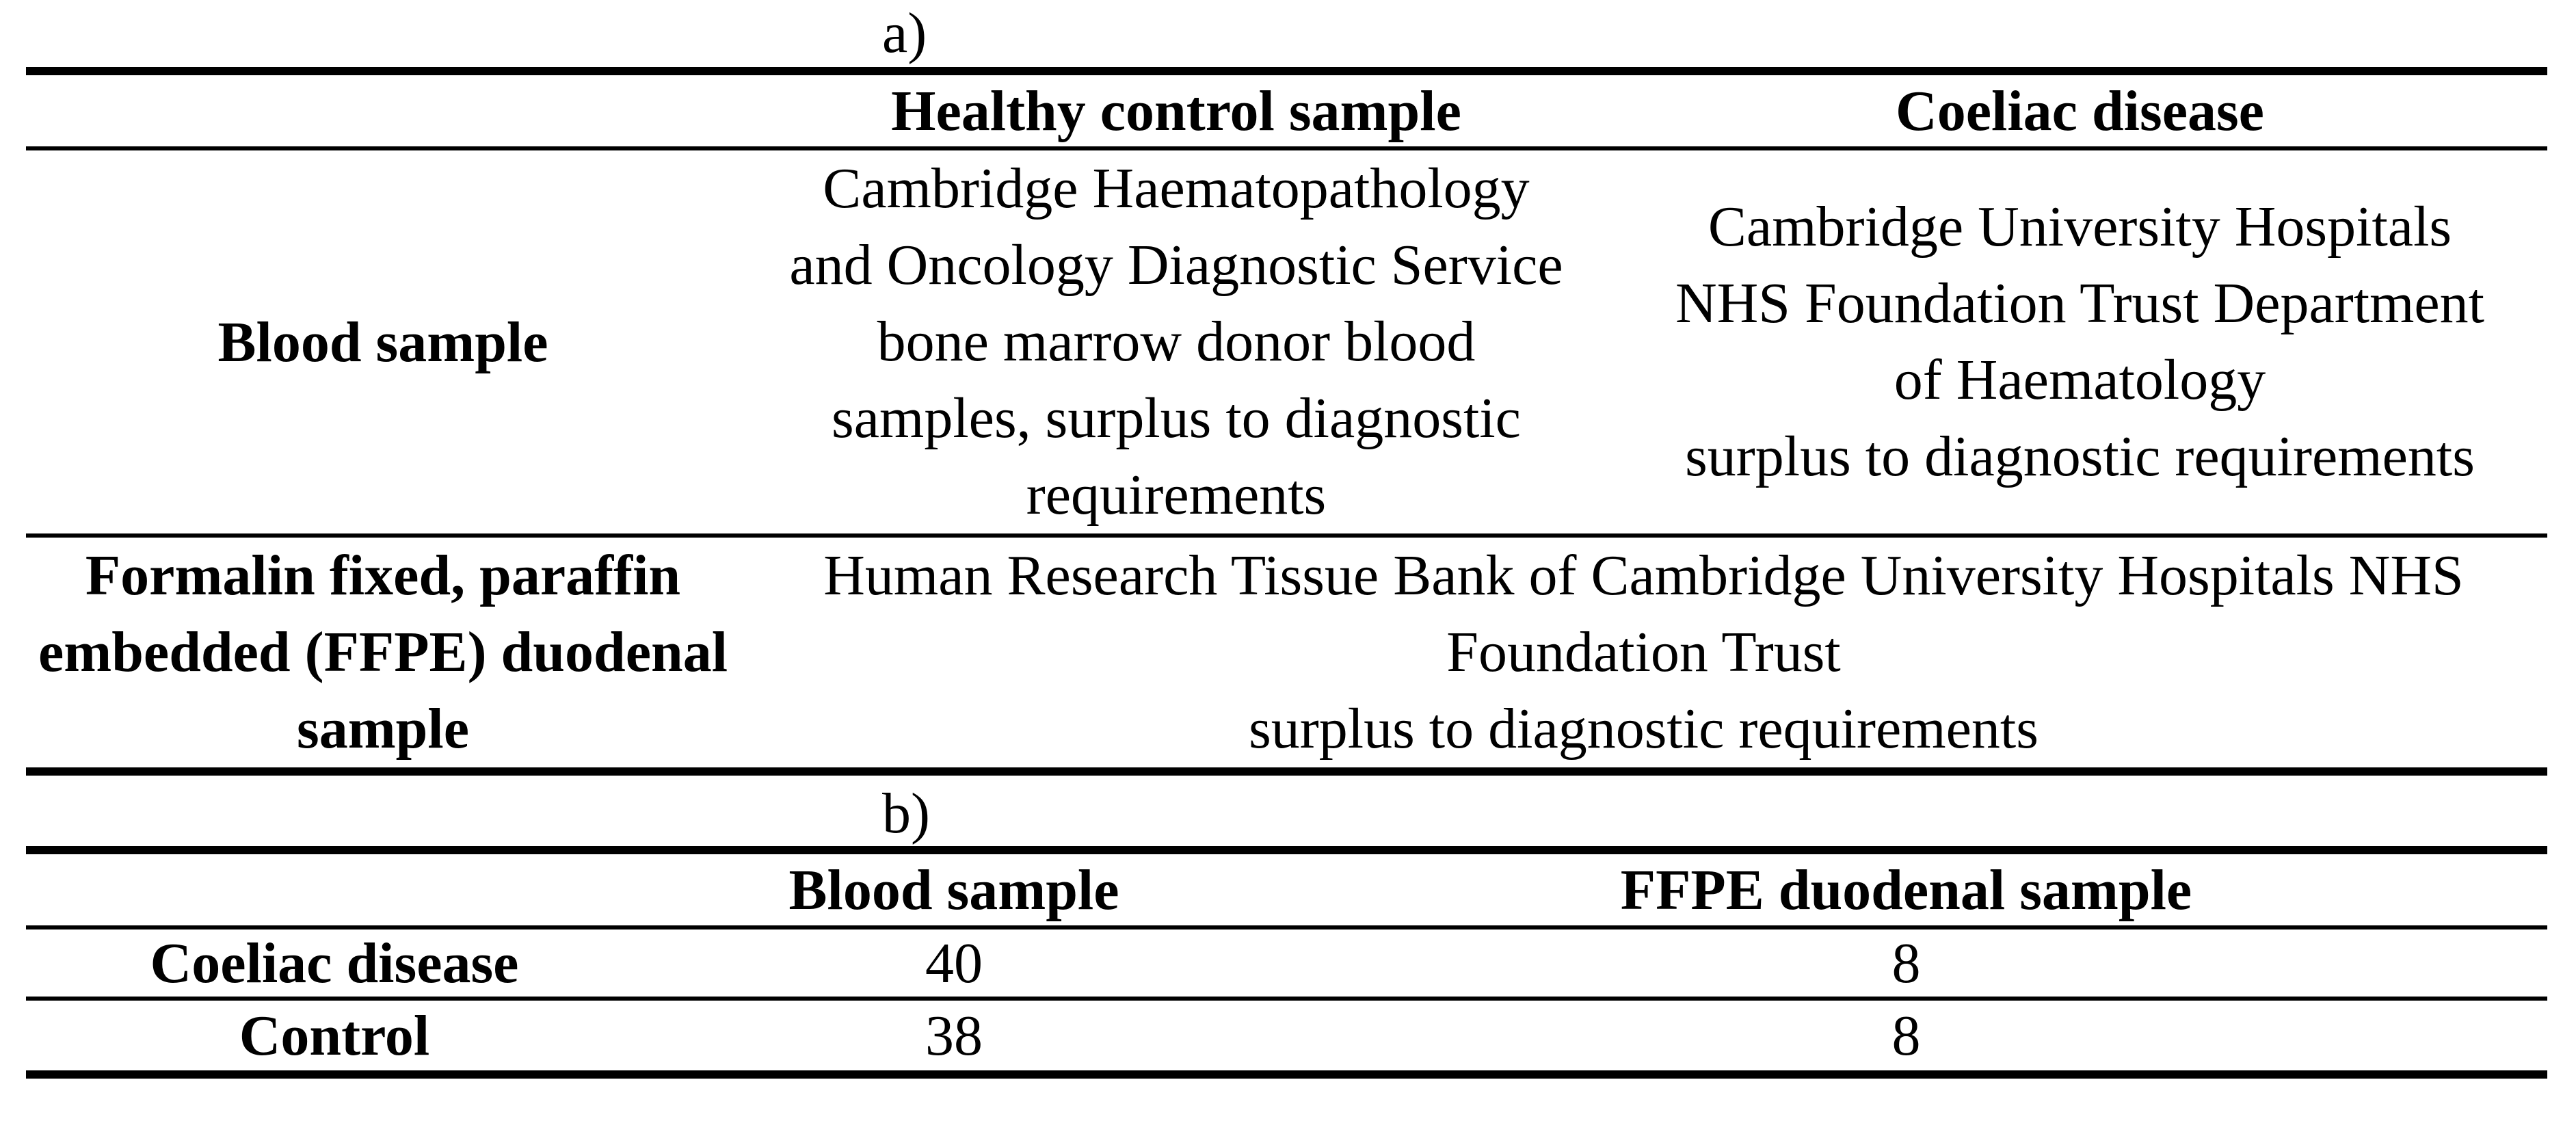  What do you see at coordinates (1906, 891) in the screenshot?
I see `table-b-header-ffpe-duodenal-sample: FFPE duodenal sample` at bounding box center [1906, 891].